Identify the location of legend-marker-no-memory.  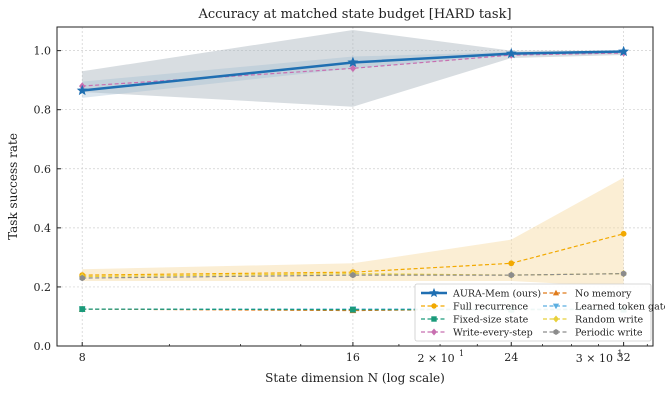
(556, 292).